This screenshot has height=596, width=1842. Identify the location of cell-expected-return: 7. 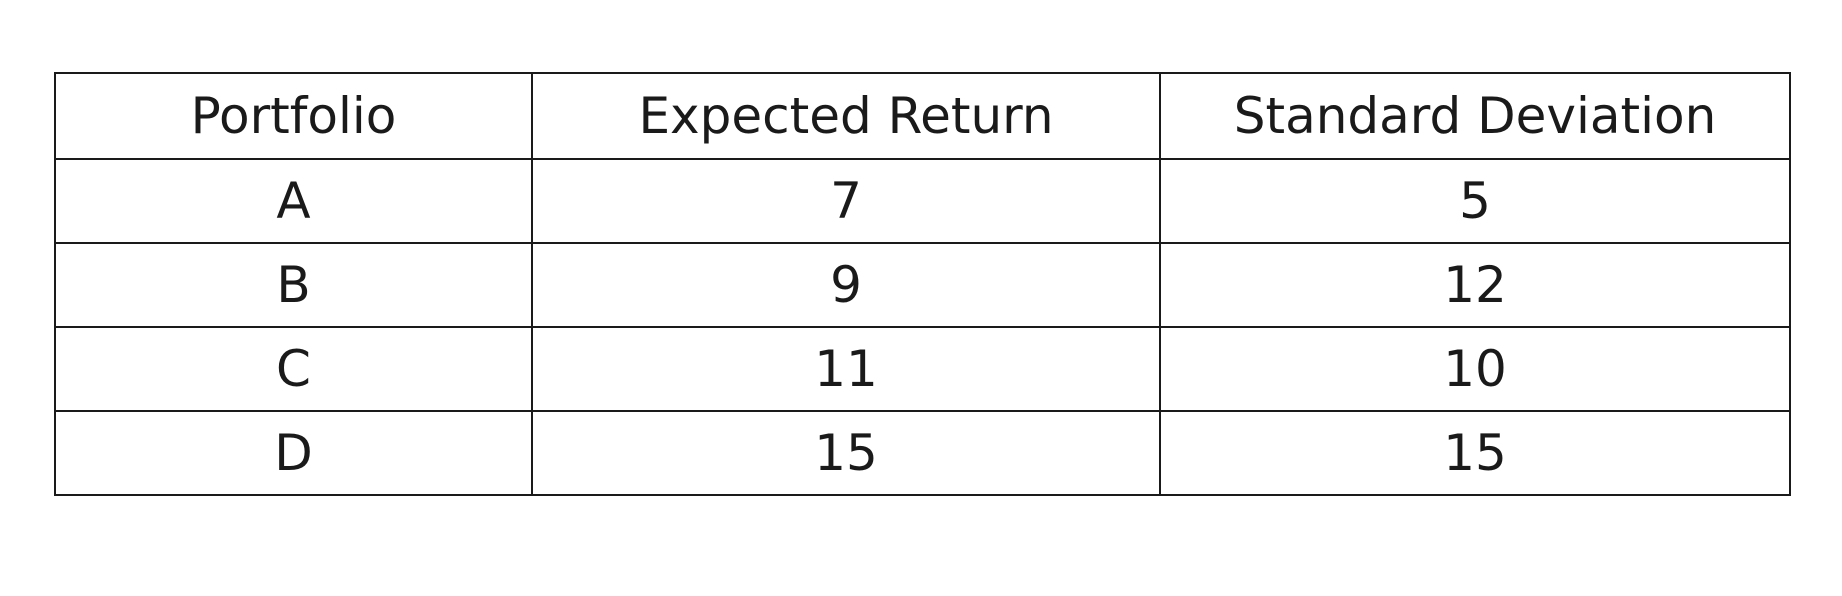
(846, 201).